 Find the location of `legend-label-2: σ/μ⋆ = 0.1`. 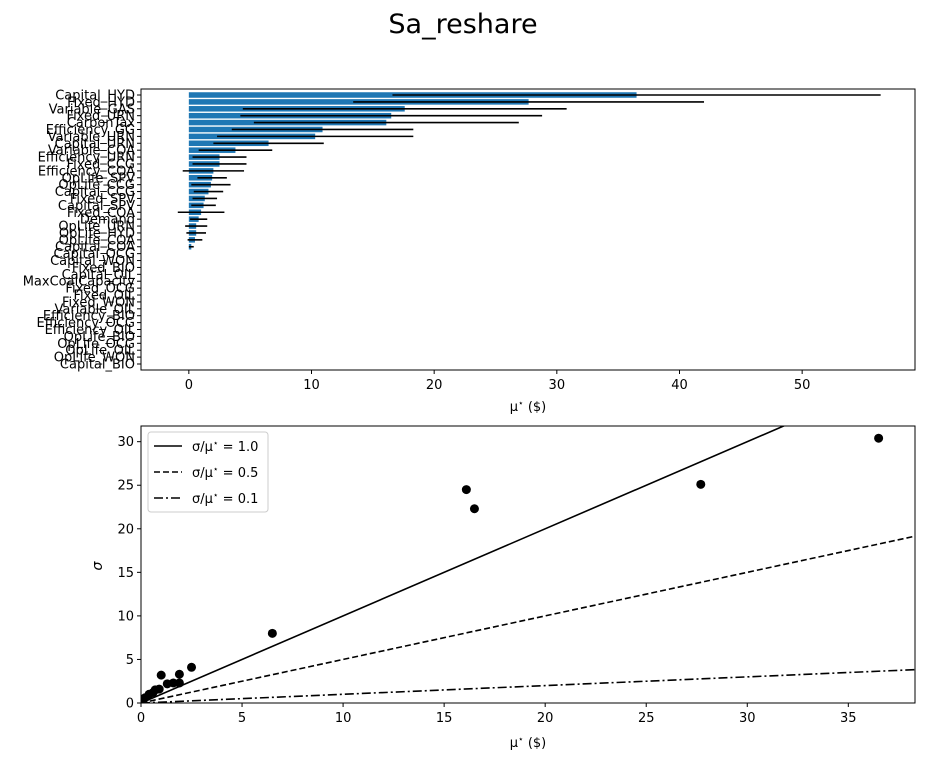

legend-label-2: σ/μ⋆ = 0.1 is located at coordinates (225, 499).